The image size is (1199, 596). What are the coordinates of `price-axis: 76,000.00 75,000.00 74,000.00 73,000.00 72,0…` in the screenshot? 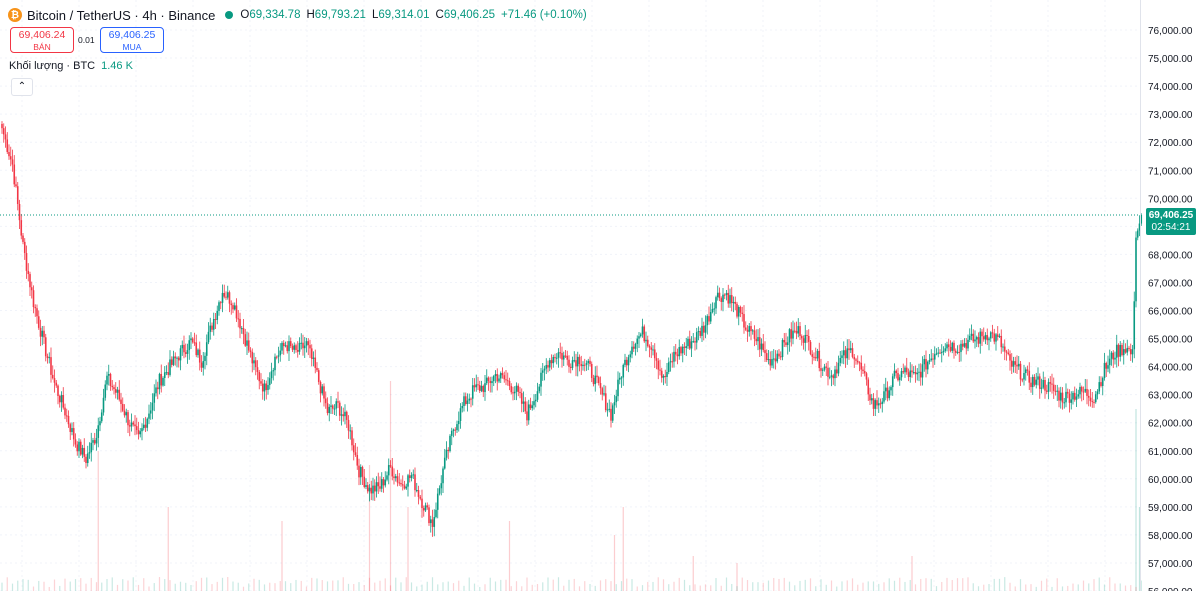 It's located at (1170, 311).